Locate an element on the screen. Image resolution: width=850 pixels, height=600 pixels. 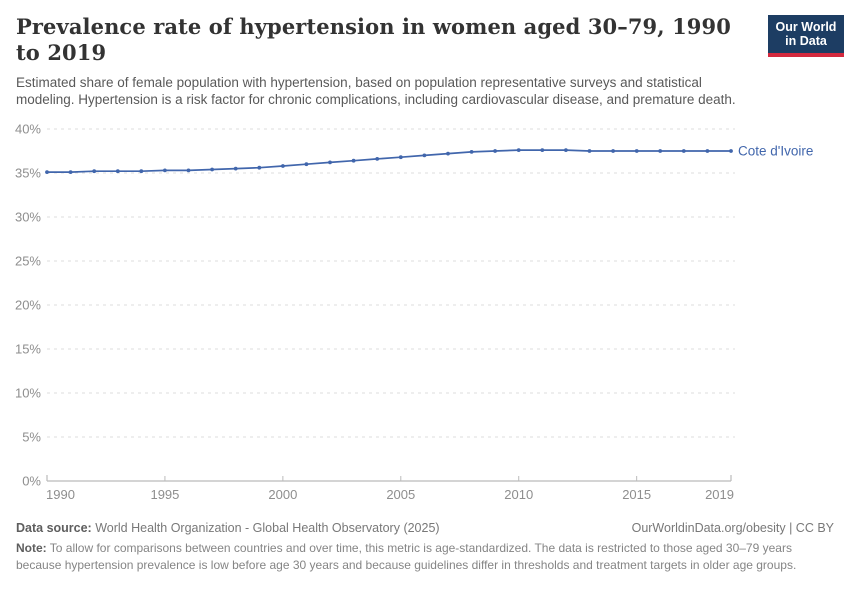
x-axis-tick-label: 2015 is located at coordinates (636, 494).